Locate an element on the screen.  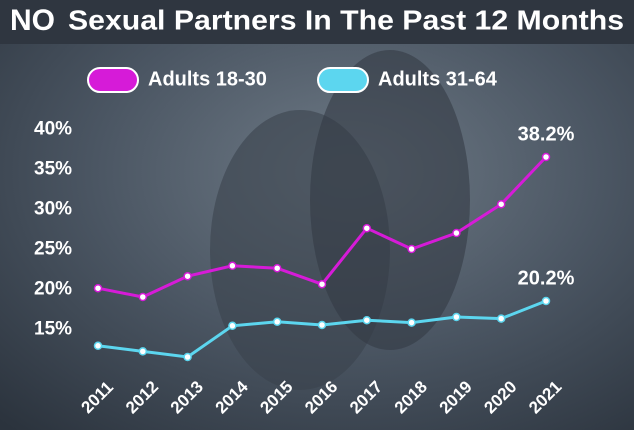
chart-title: Sexual Partners In The Past 12 Months is located at coordinates (346, 19).